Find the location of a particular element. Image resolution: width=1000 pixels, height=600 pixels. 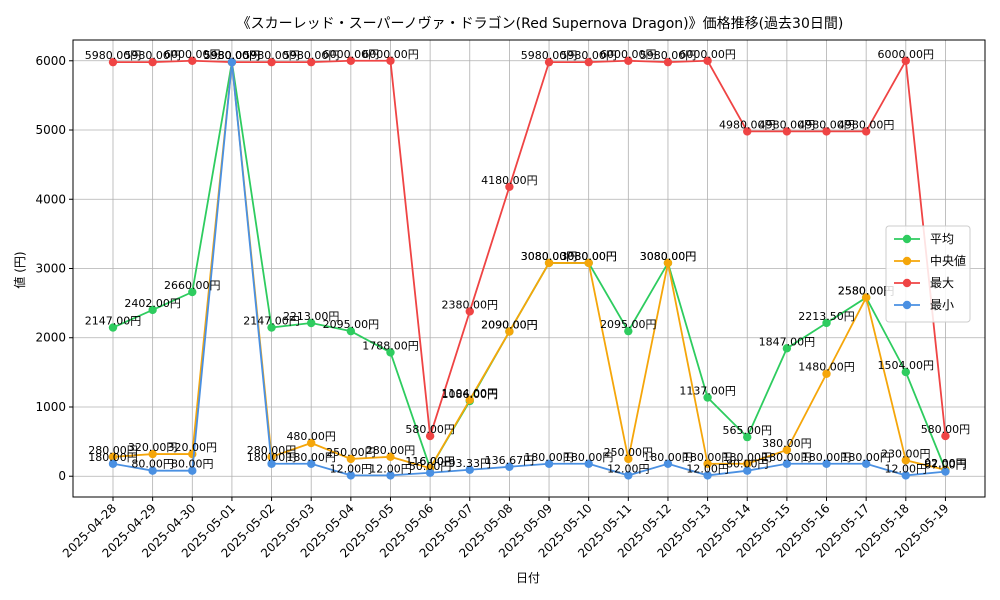

data-label: 1480.00円 is located at coordinates (826, 367).